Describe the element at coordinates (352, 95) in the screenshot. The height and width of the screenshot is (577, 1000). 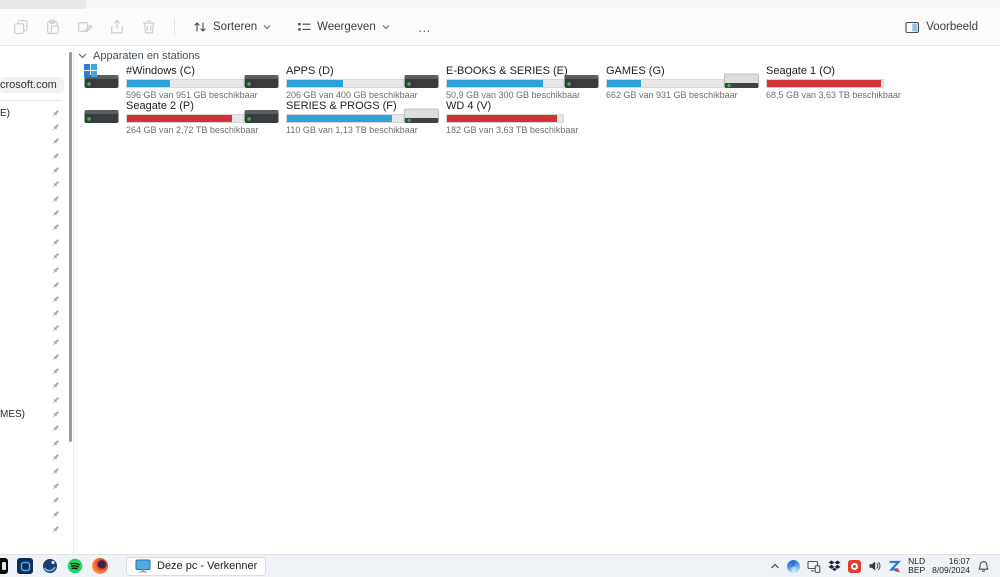
I see `drive-free-space-label: 206 GB van 400 GB beschikbaar` at that location.